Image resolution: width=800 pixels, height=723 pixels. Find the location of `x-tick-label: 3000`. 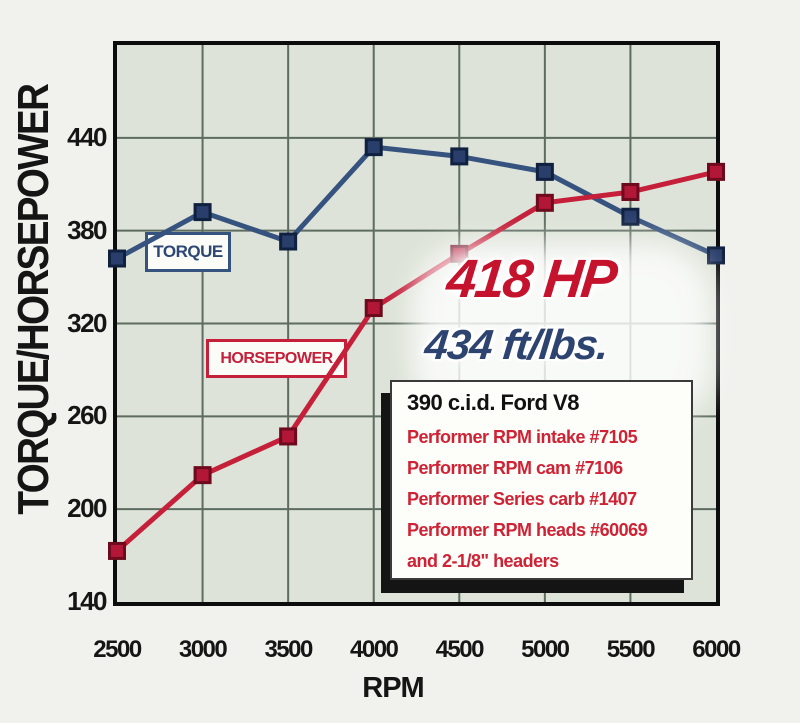

x-tick-label: 3000 is located at coordinates (203, 649).